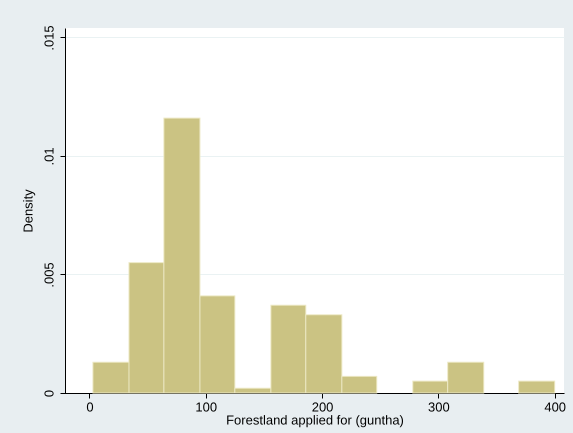 This screenshot has height=433, width=573. What do you see at coordinates (90, 407) in the screenshot?
I see `x-tick-label: 0` at bounding box center [90, 407].